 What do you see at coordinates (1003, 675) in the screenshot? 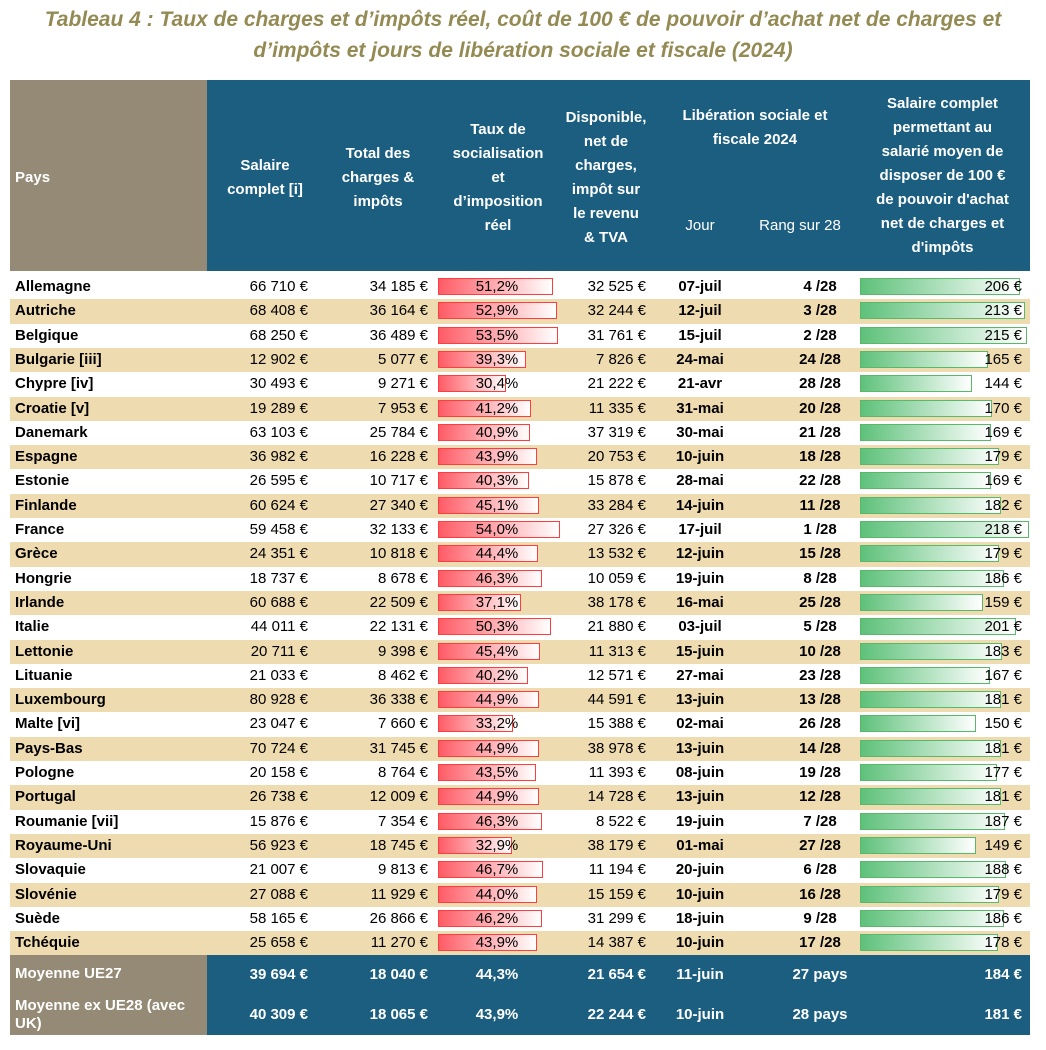
I see `cout-value: 167 €` at bounding box center [1003, 675].